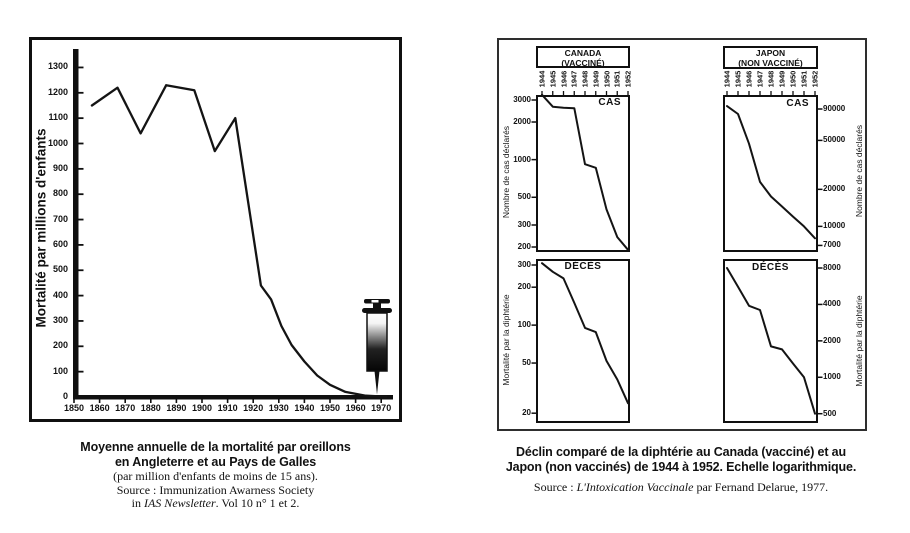 The width and height of the screenshot is (910, 533). What do you see at coordinates (797, 103) in the screenshot?
I see `japon-cases-label: CAS` at bounding box center [797, 103].